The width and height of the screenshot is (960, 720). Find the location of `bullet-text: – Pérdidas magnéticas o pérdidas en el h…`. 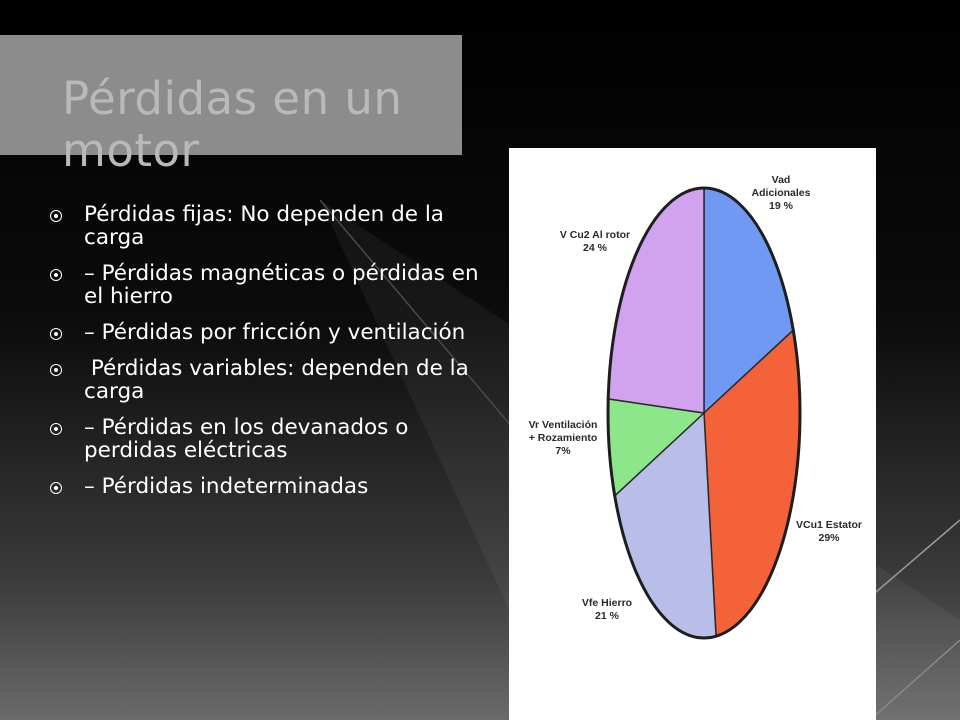

bullet-text: – Pérdidas magnéticas o pérdidas en el h… is located at coordinates (281, 285).